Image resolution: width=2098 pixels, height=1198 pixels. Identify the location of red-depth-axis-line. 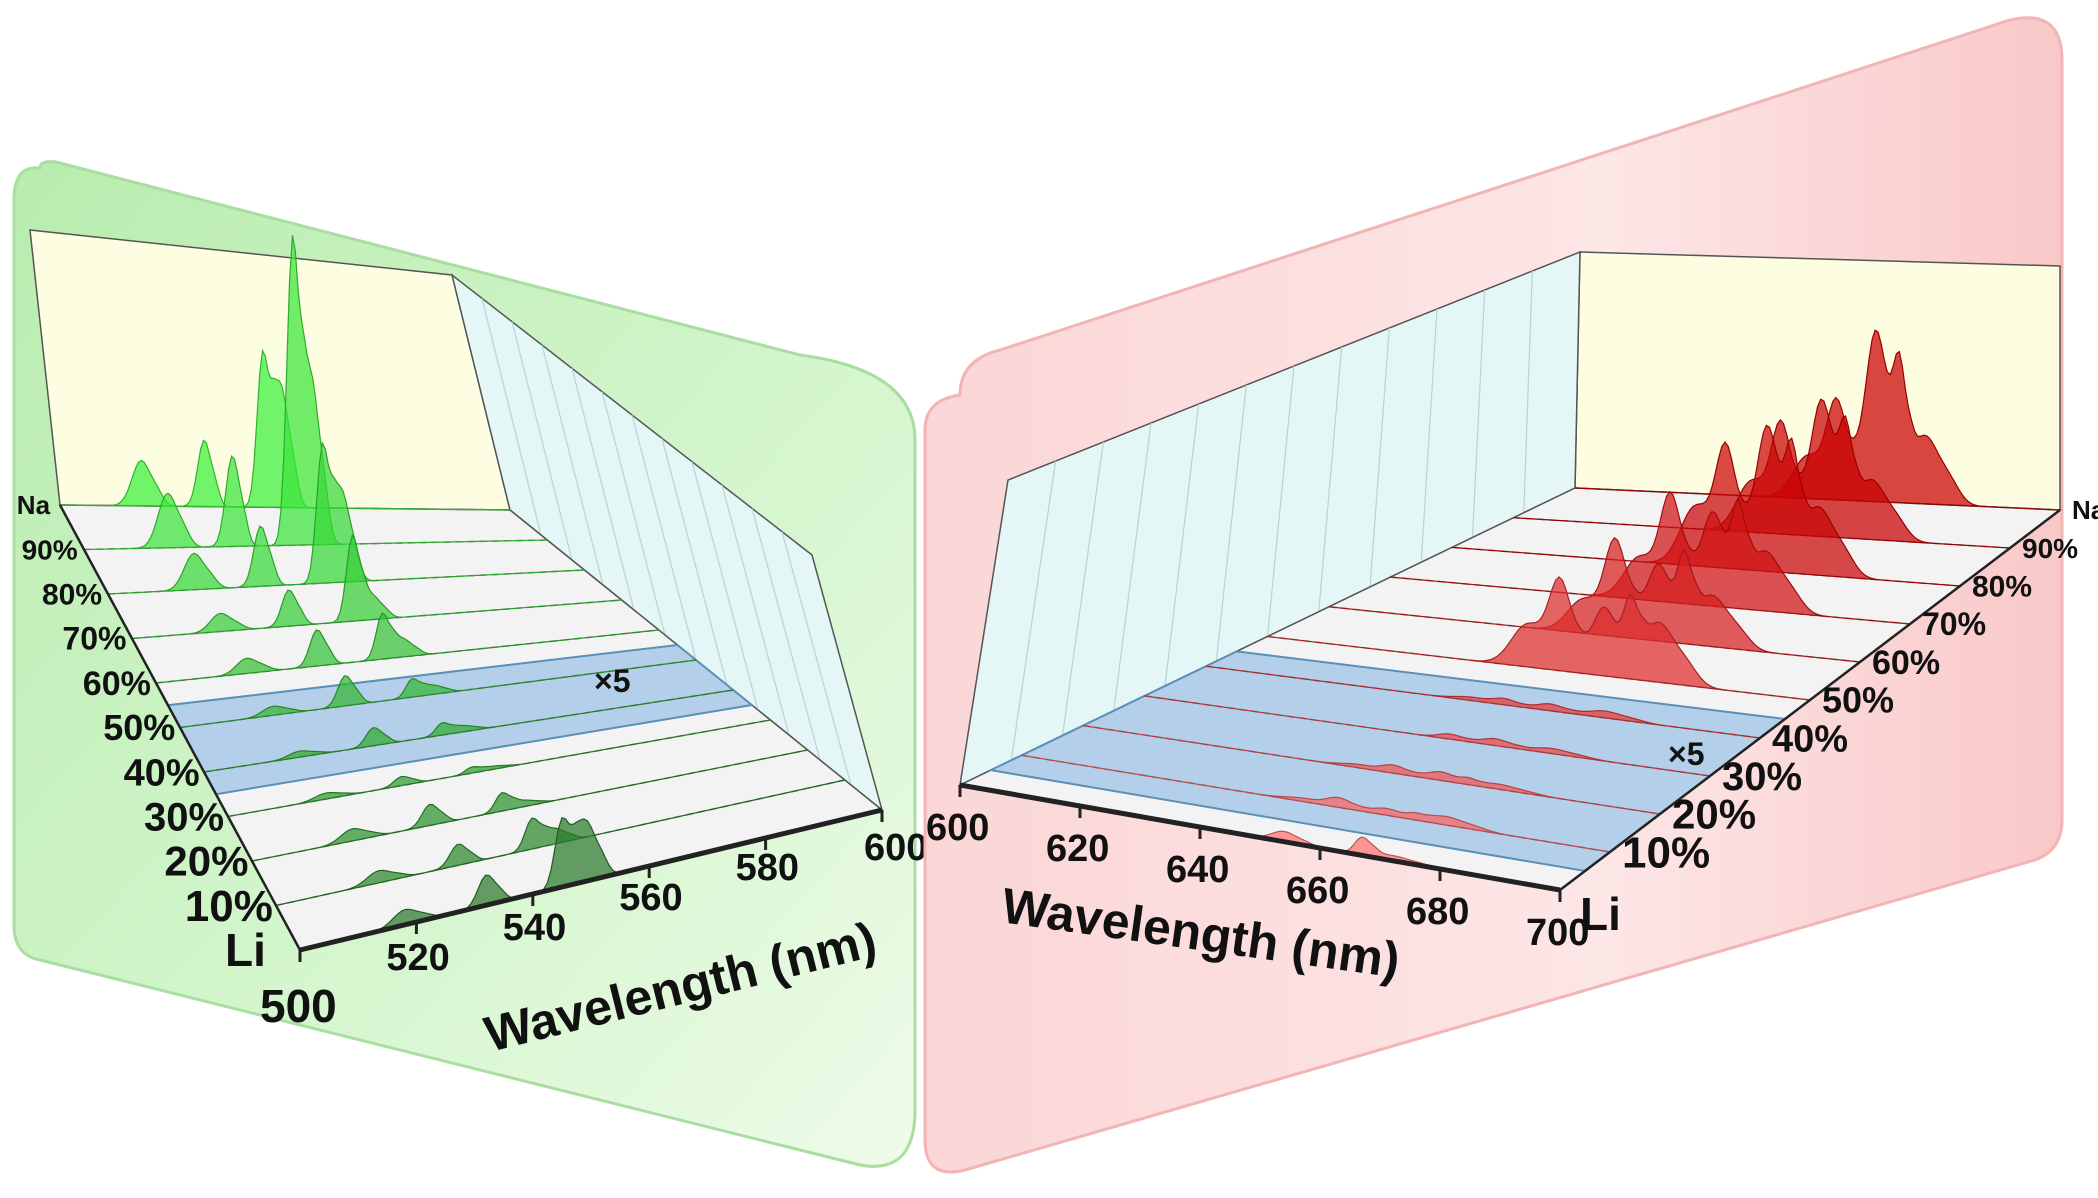
(1810, 700).